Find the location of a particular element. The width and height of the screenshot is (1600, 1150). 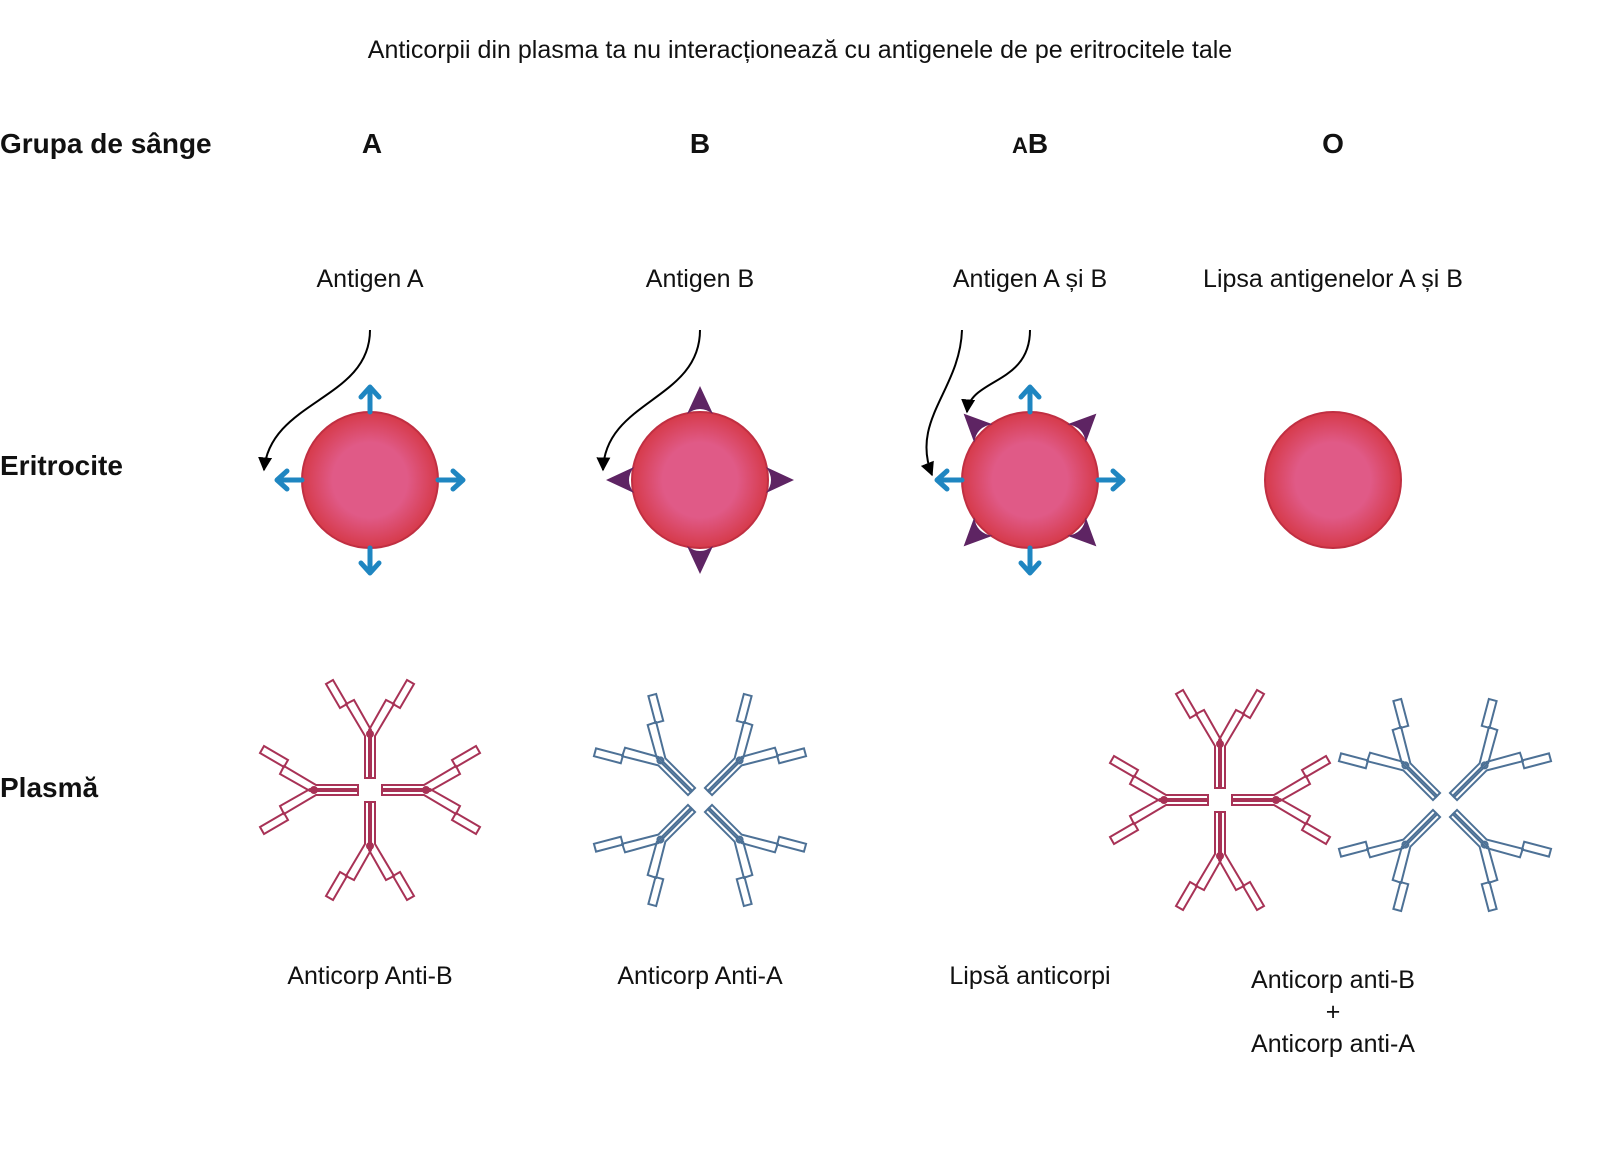

pointer-arrow-ab-b is located at coordinates (996, 371).